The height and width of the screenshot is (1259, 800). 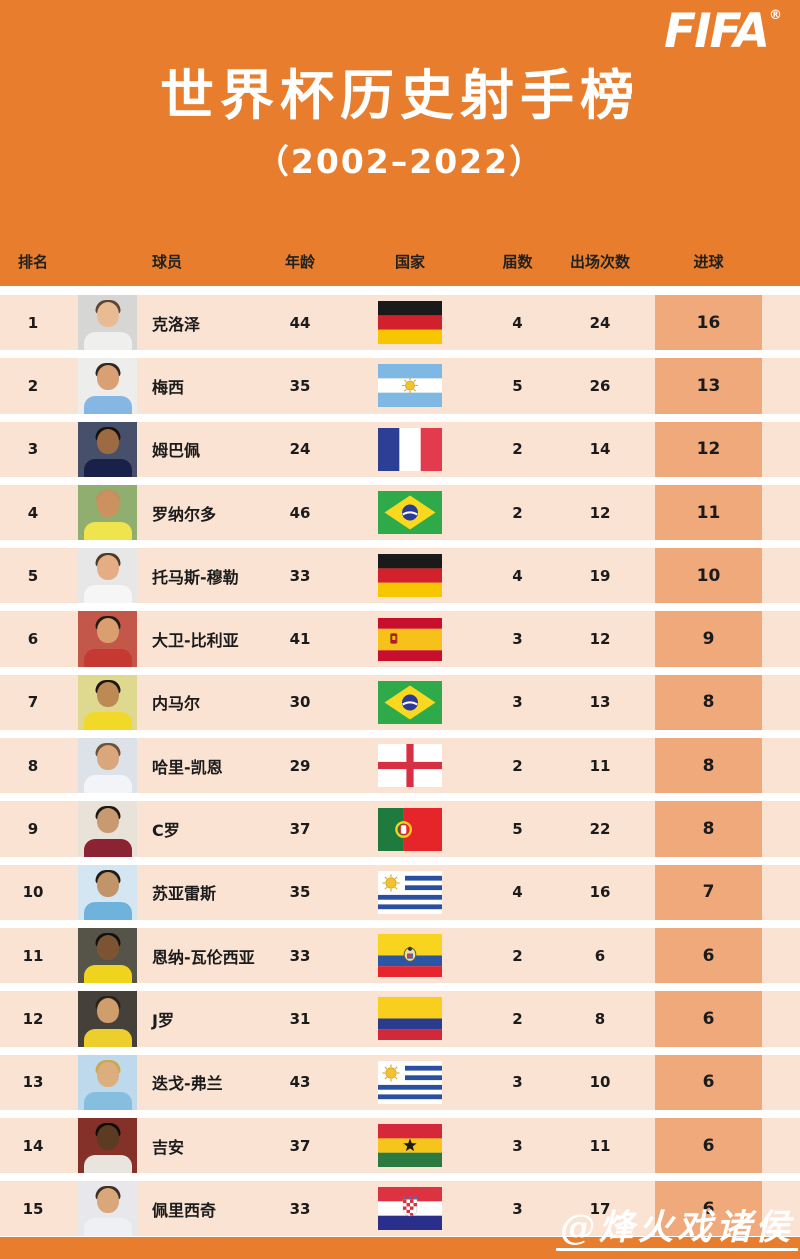 What do you see at coordinates (708, 576) in the screenshot?
I see `goals-badge: 10` at bounding box center [708, 576].